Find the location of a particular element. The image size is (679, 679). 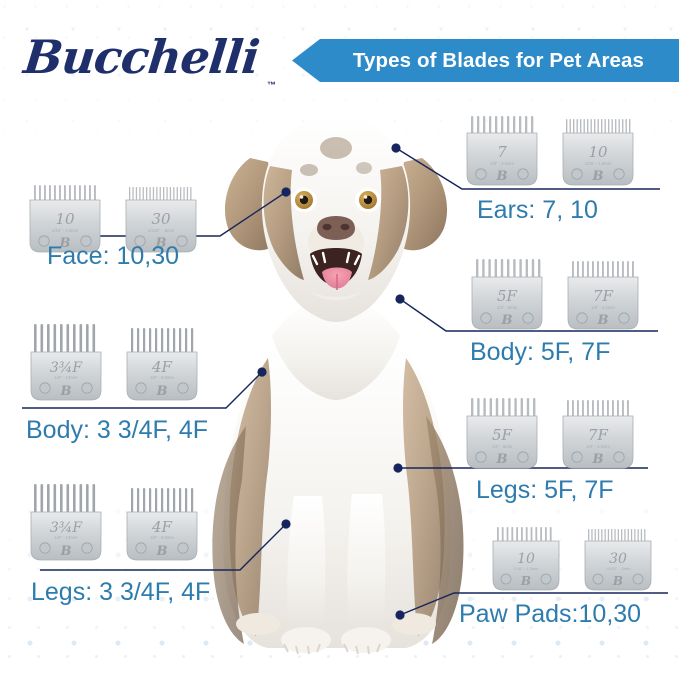

header-banner: Types of Blades for Pet Areas is located at coordinates (485, 60).